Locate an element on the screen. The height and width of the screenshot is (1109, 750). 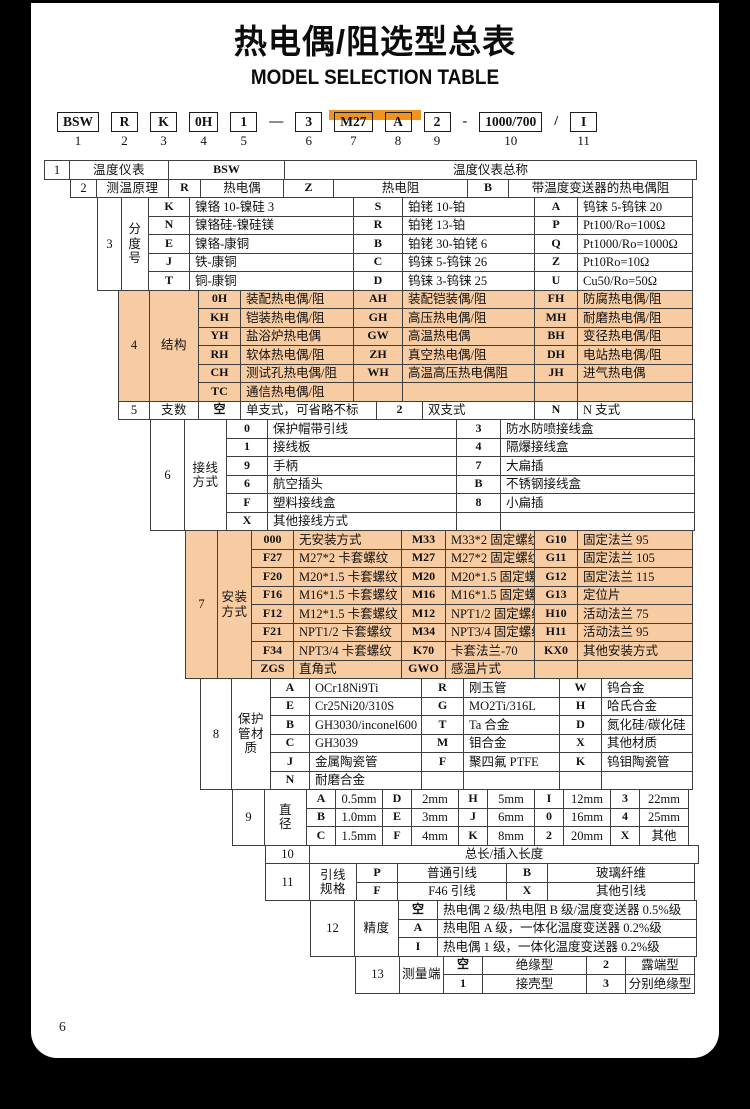
table-cell: GWO is located at coordinates (423, 669).